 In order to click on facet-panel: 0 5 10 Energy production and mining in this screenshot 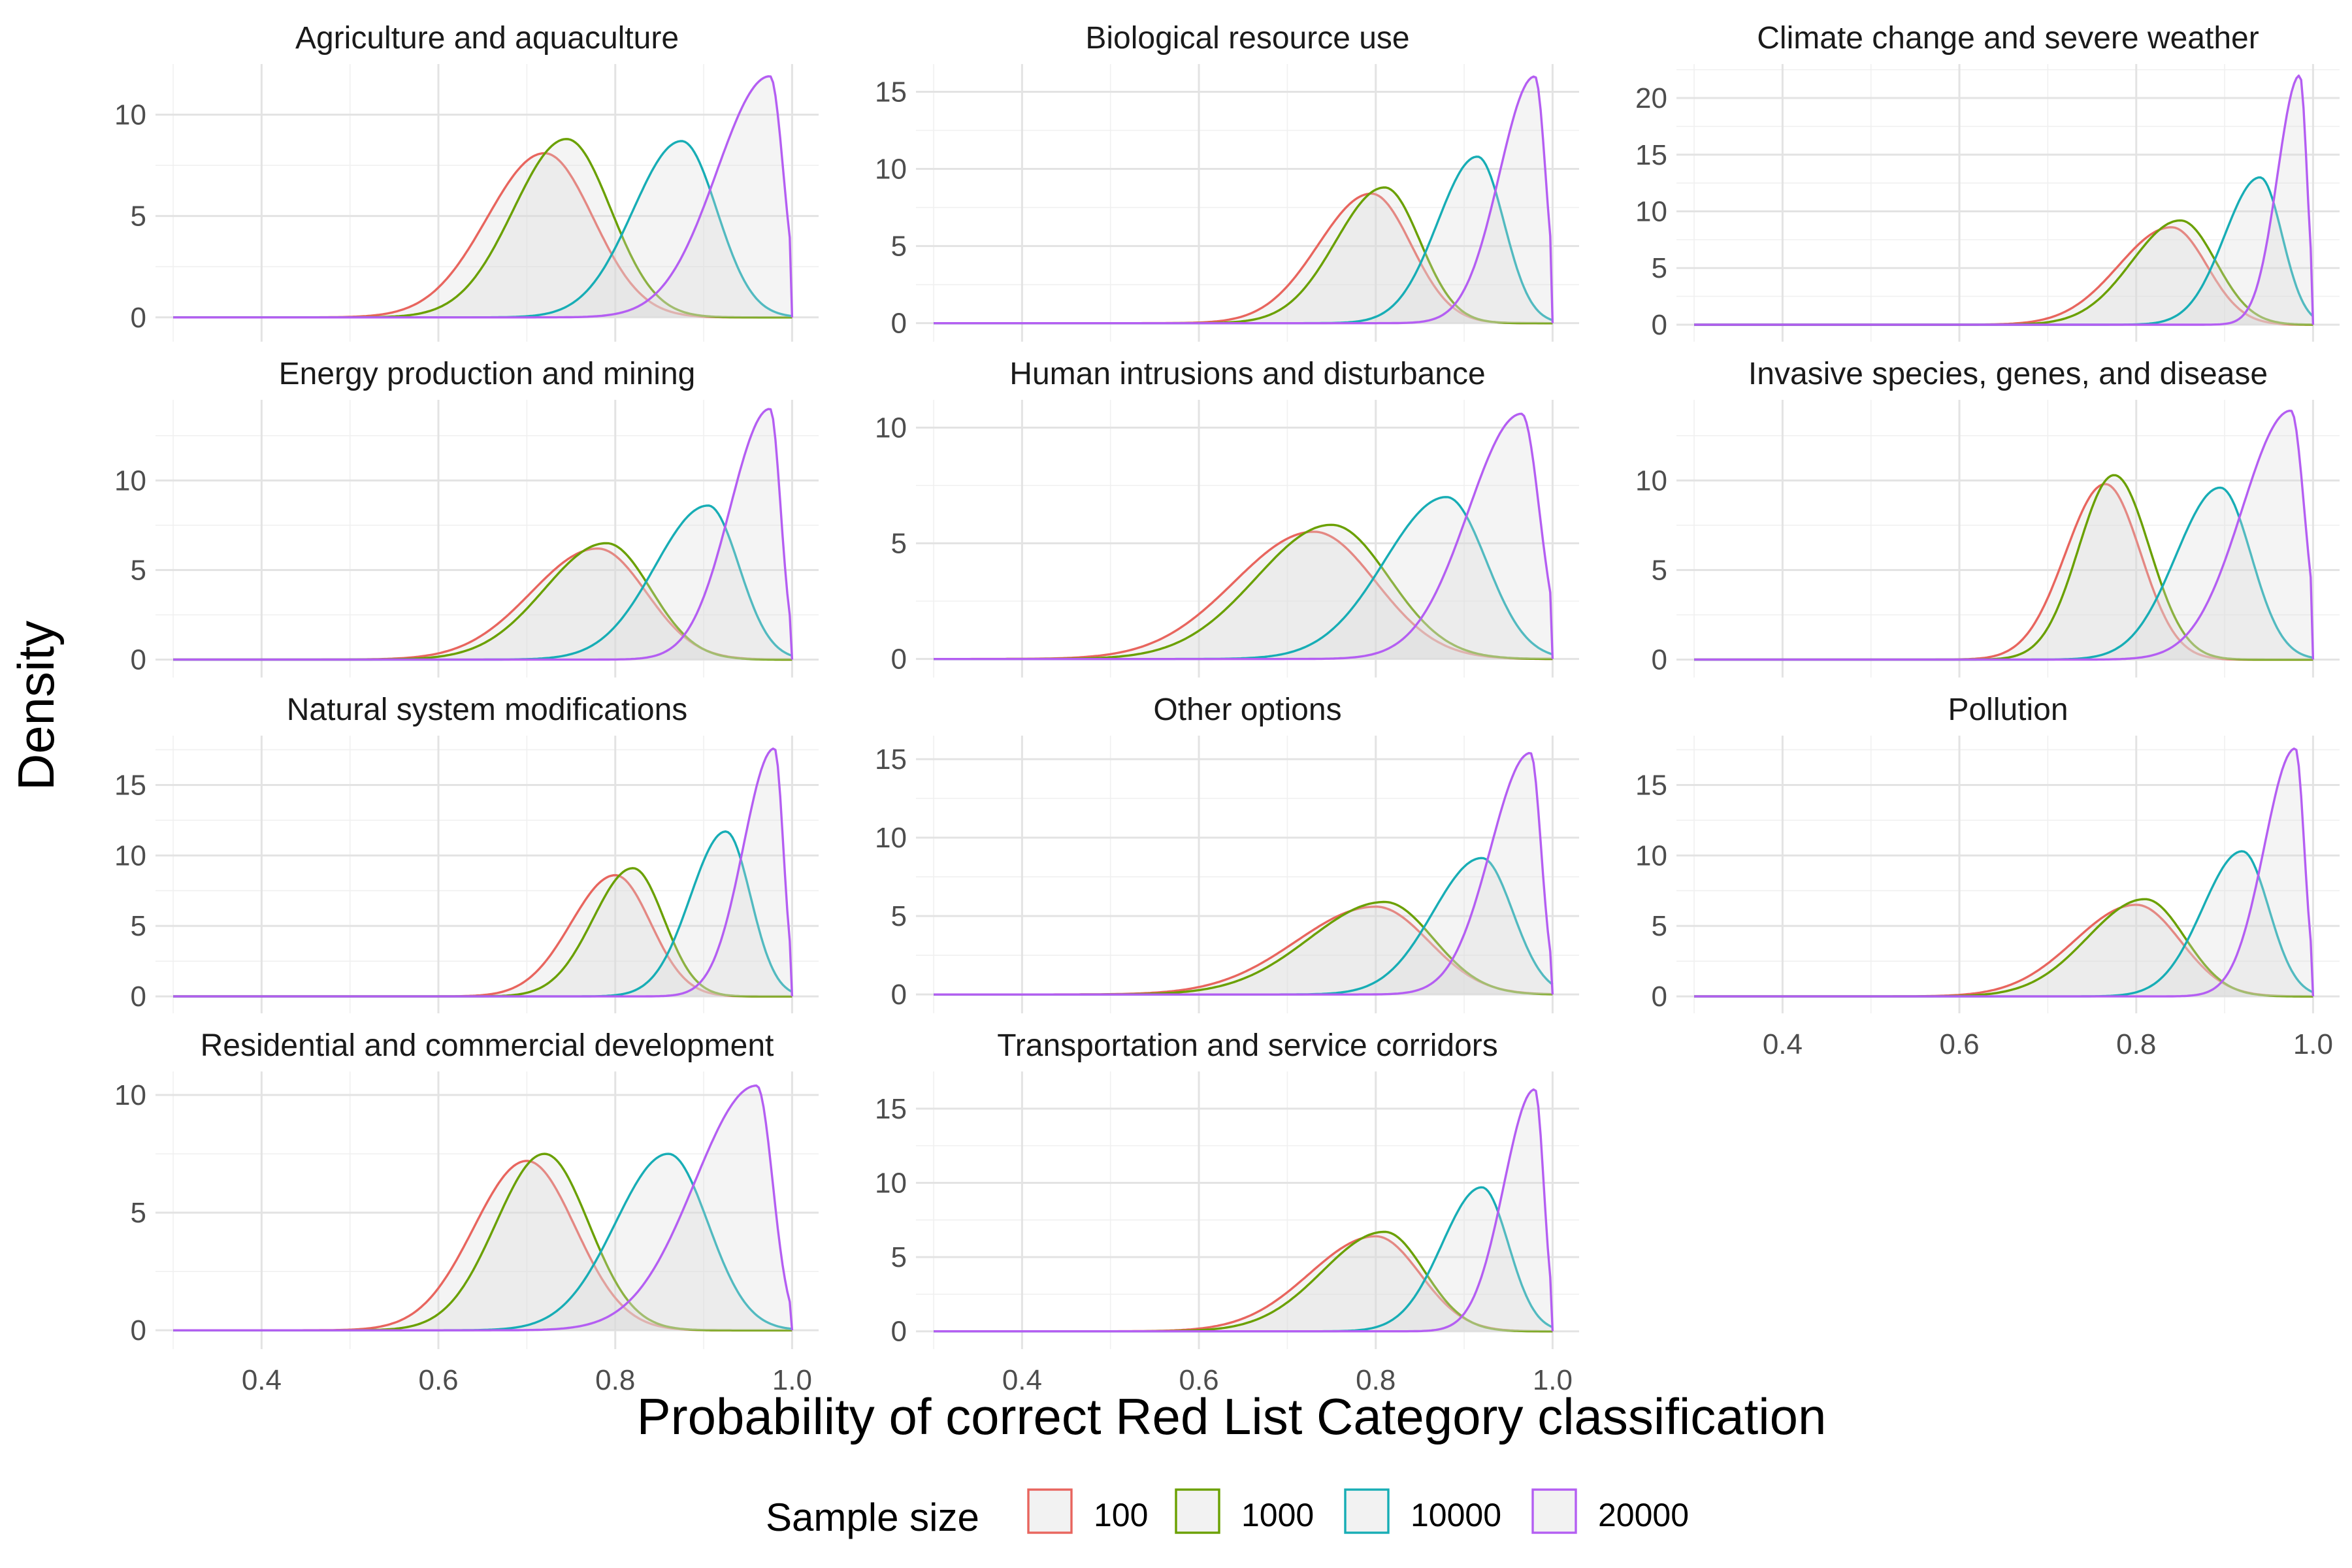, I will do `click(466, 517)`.